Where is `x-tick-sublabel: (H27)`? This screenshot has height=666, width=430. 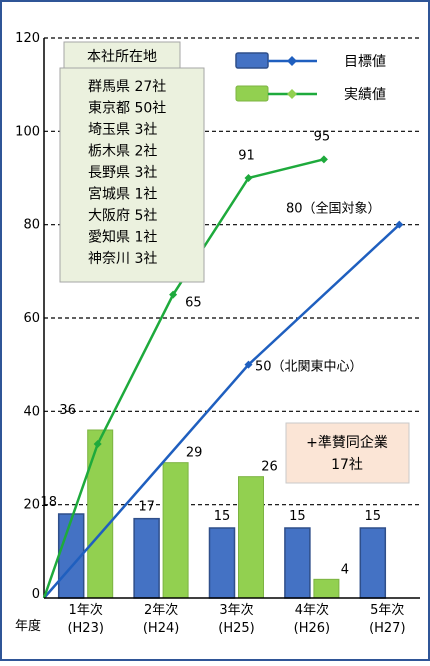
x-tick-sublabel: (H27) is located at coordinates (387, 628).